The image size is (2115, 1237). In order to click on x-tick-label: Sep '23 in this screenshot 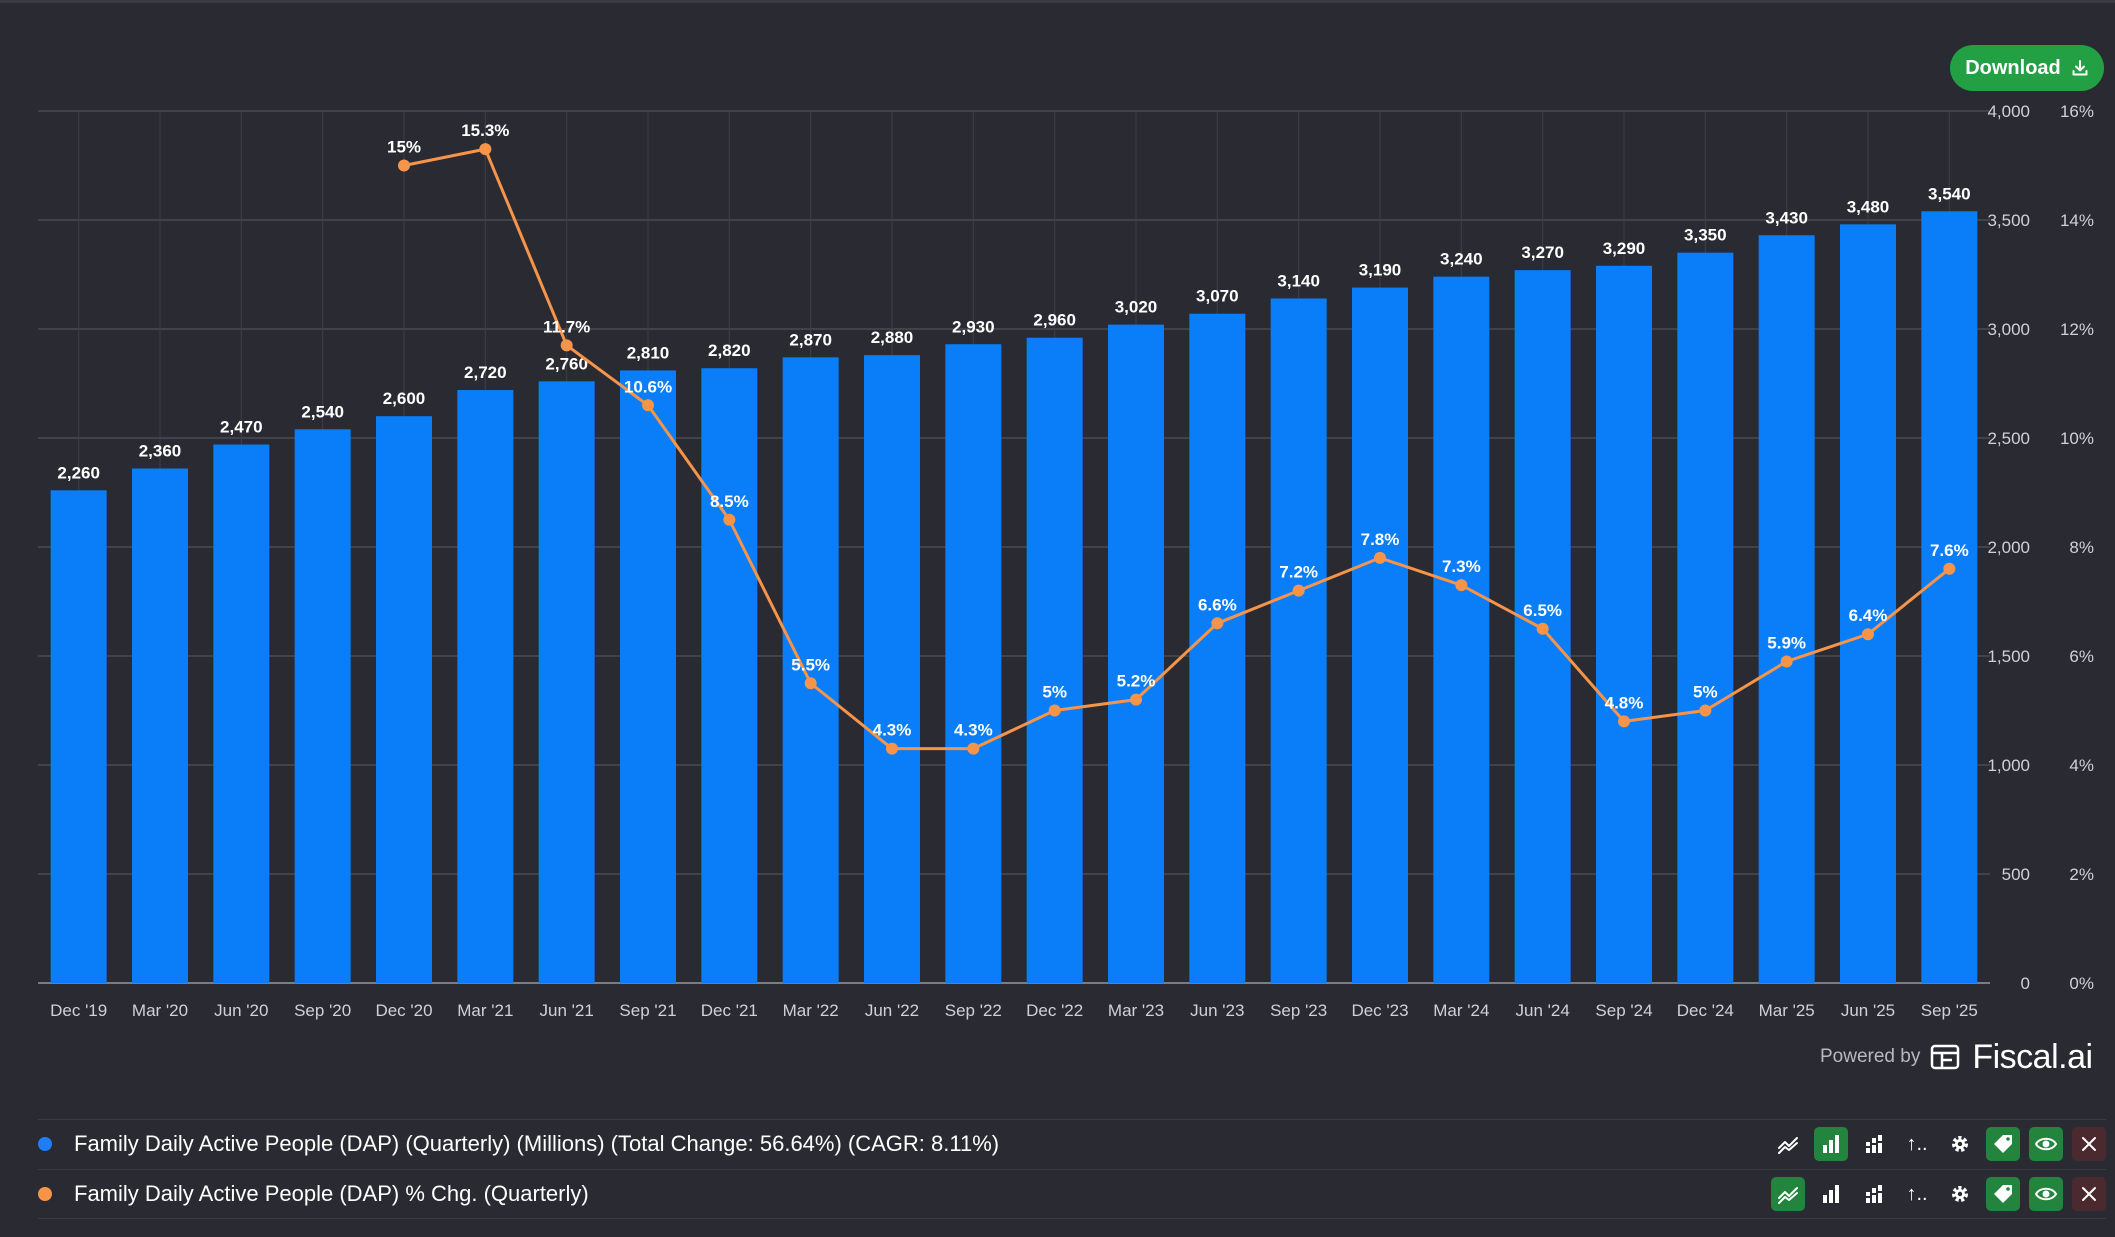, I will do `click(1298, 1010)`.